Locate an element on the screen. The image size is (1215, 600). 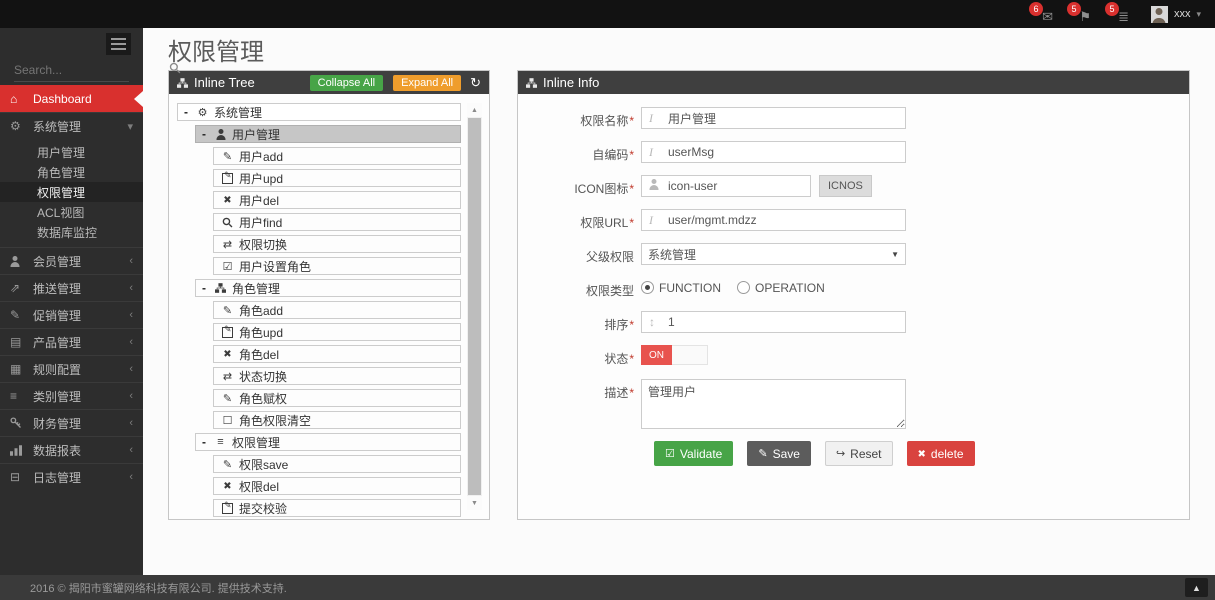
tree-node: 用户设置角色 is located at coordinates (337, 266).